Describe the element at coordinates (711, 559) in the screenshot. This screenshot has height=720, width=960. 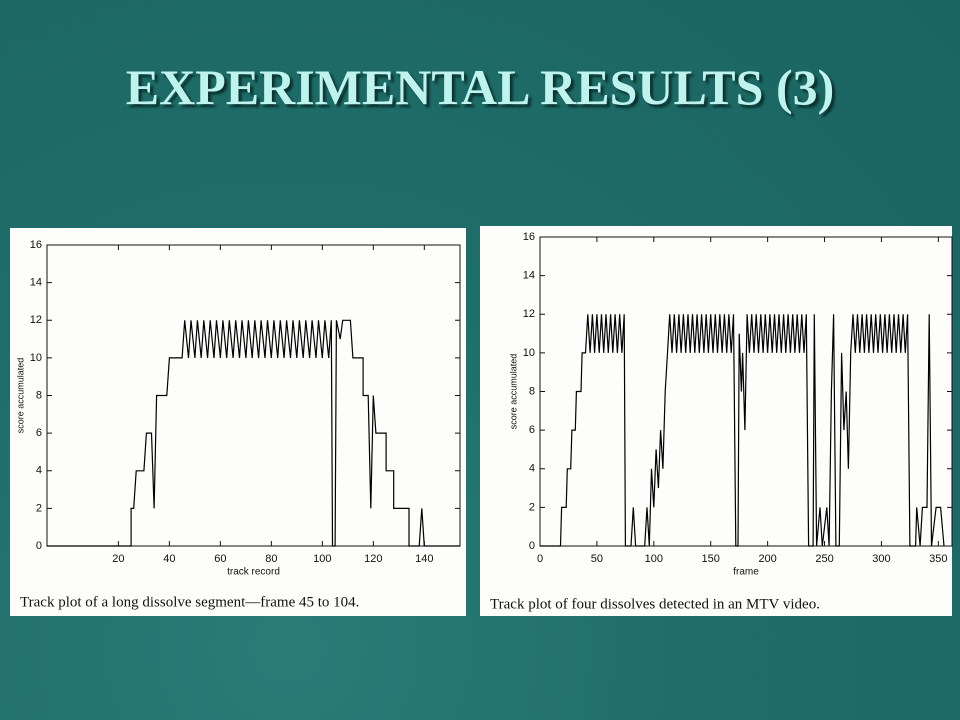
I see `x-tick-label: 150` at that location.